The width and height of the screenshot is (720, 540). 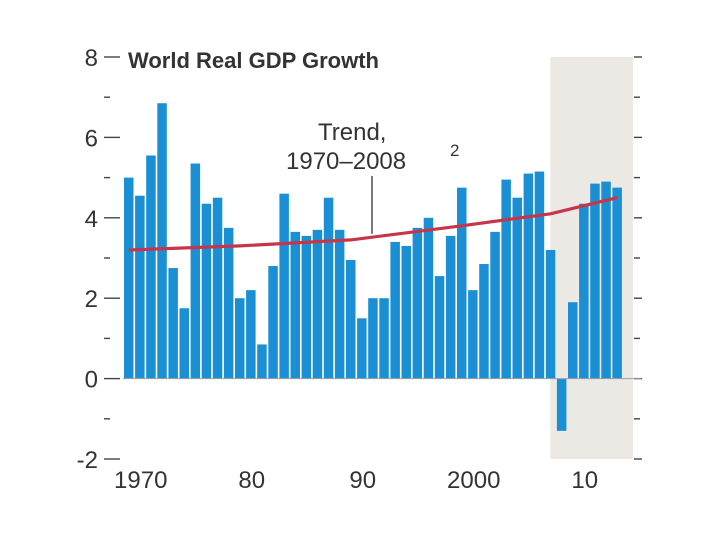 I want to click on bar-2013, so click(x=606, y=280).